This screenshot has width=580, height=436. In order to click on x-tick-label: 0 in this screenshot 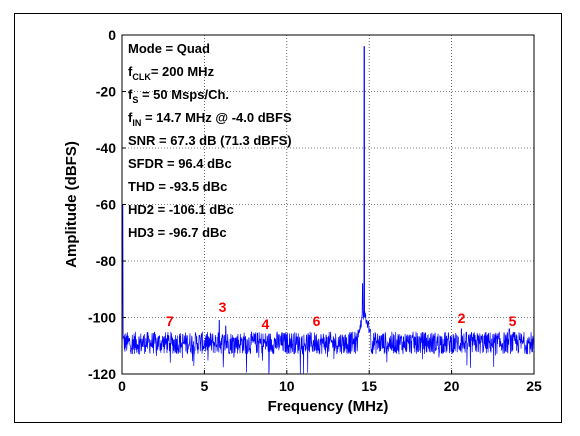, I will do `click(122, 386)`.